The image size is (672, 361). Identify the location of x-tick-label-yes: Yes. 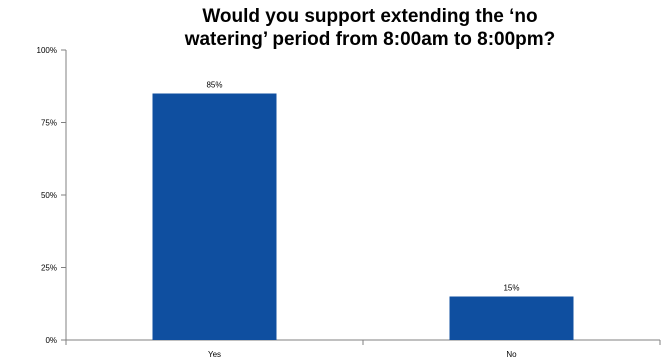
(214, 354).